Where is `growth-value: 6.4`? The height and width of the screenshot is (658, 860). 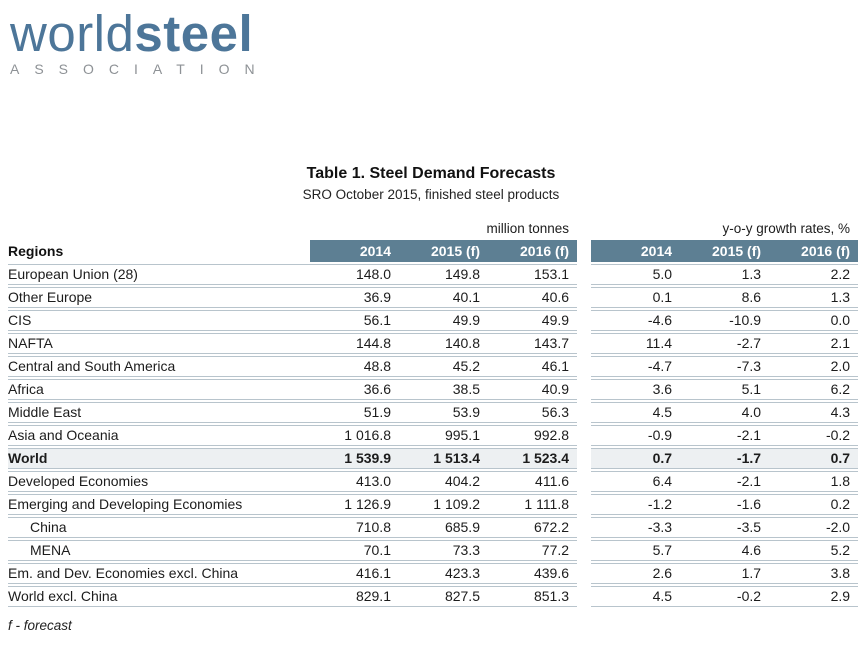
growth-value: 6.4 is located at coordinates (636, 481).